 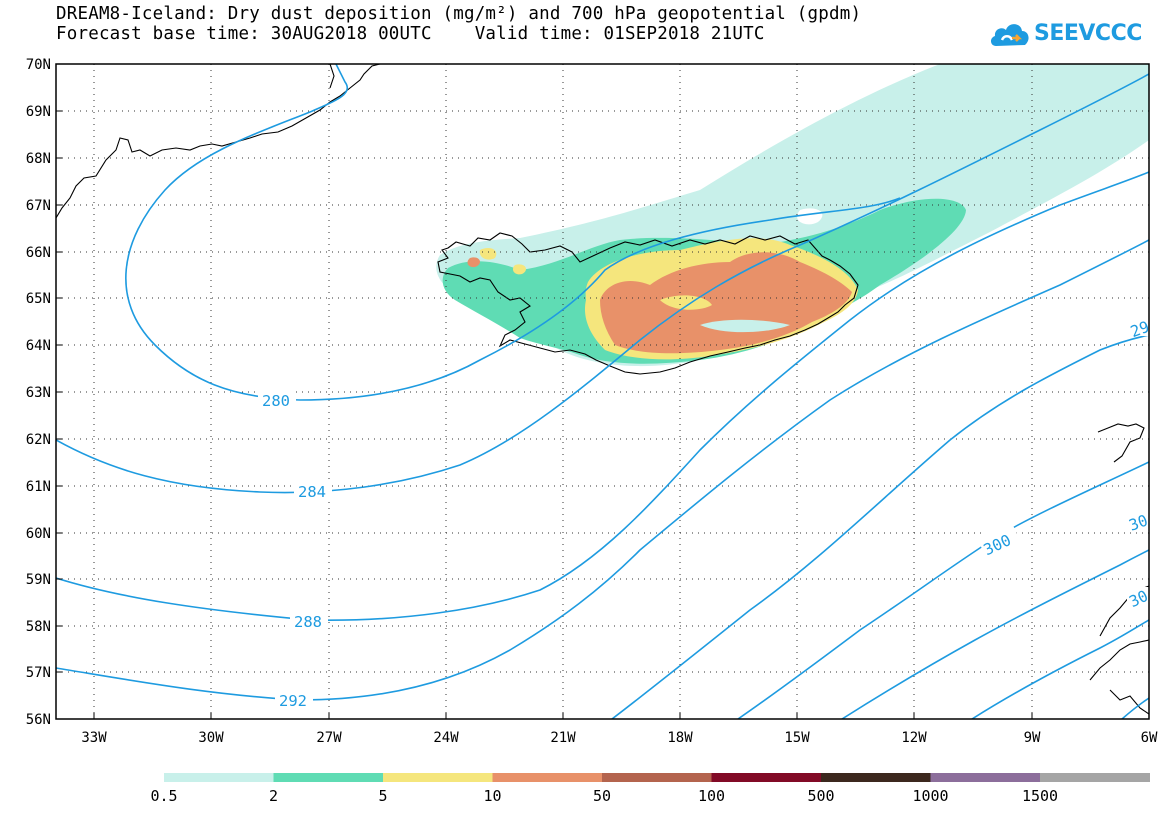 I want to click on lat-label: 62N, so click(x=38, y=440).